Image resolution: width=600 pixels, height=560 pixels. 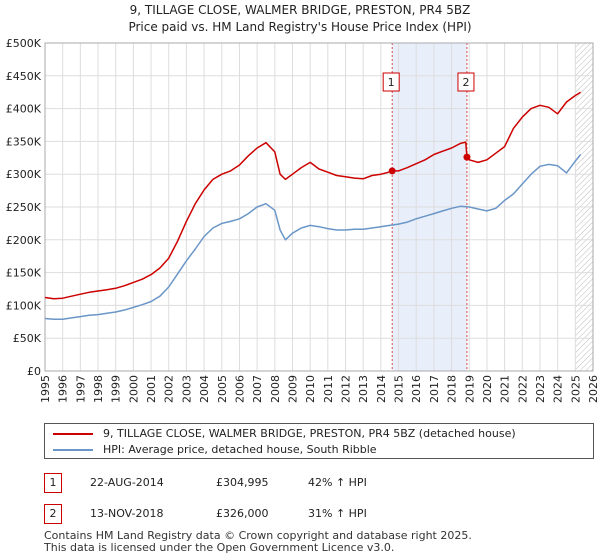 What do you see at coordinates (53, 514) in the screenshot?
I see `transaction-badge: 2` at bounding box center [53, 514].